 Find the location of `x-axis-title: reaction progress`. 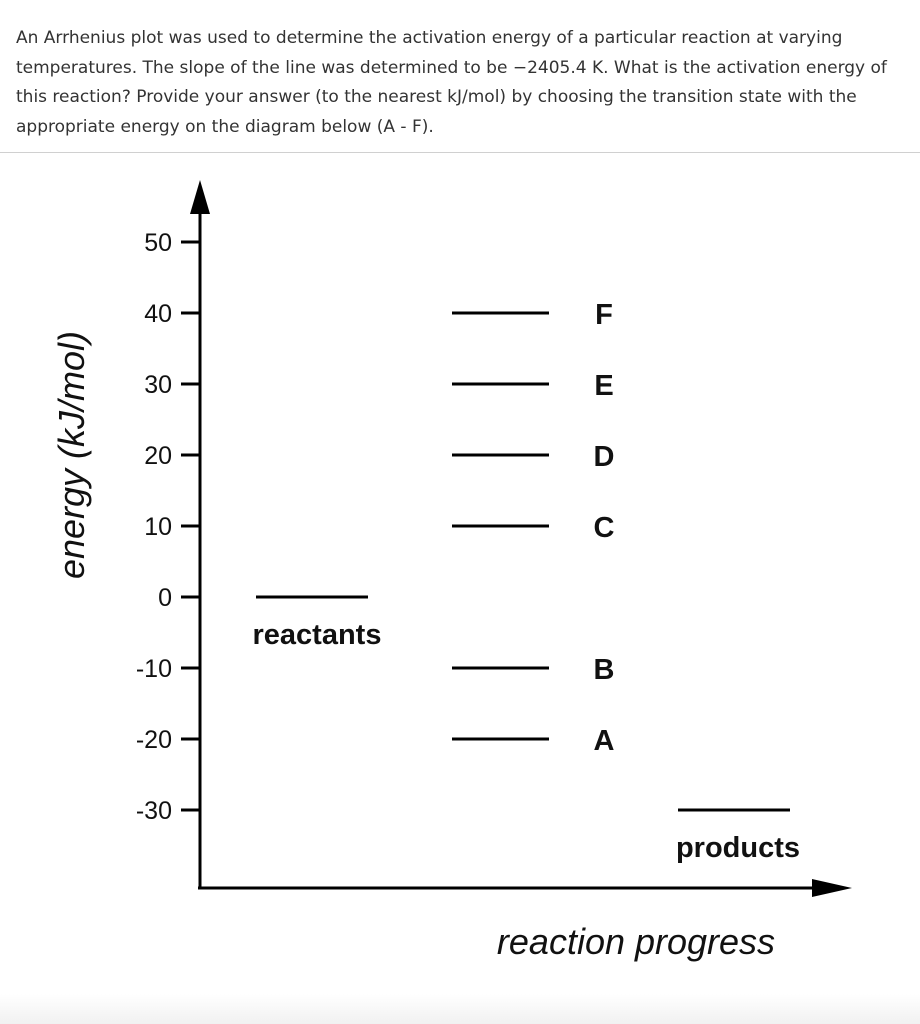

x-axis-title: reaction progress is located at coordinates (636, 941).